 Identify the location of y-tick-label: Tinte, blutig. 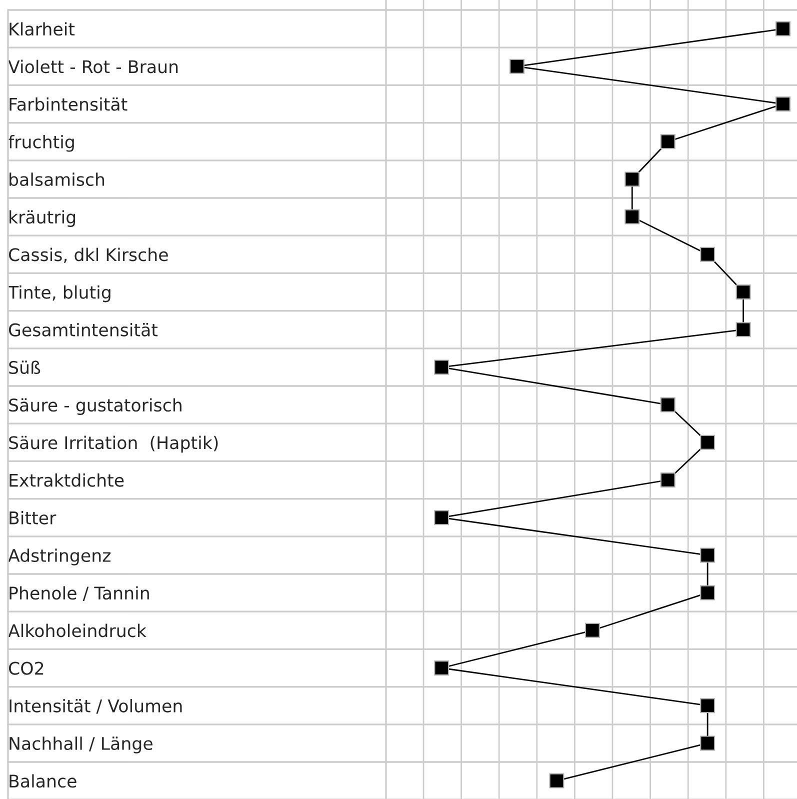
(59, 293).